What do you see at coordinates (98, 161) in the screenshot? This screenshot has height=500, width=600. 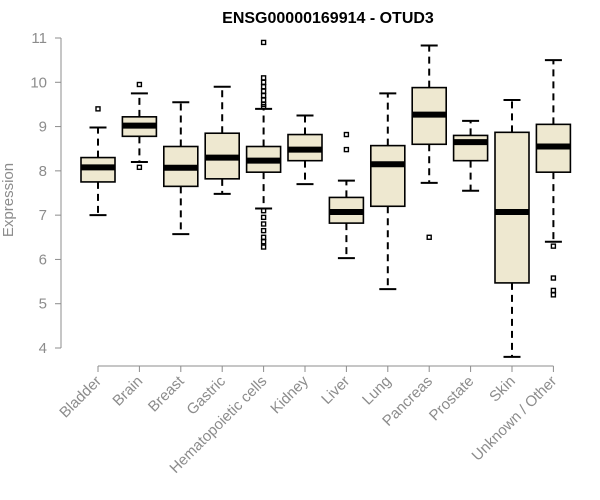 I see `box-bladder` at bounding box center [98, 161].